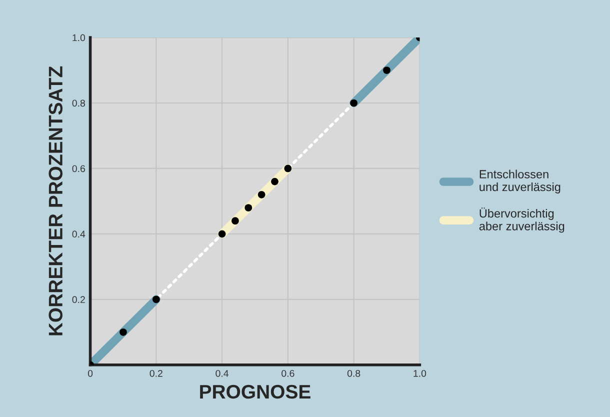 This screenshot has width=610, height=417. What do you see at coordinates (78, 300) in the screenshot?
I see `y-tick-label: 0.2` at bounding box center [78, 300].